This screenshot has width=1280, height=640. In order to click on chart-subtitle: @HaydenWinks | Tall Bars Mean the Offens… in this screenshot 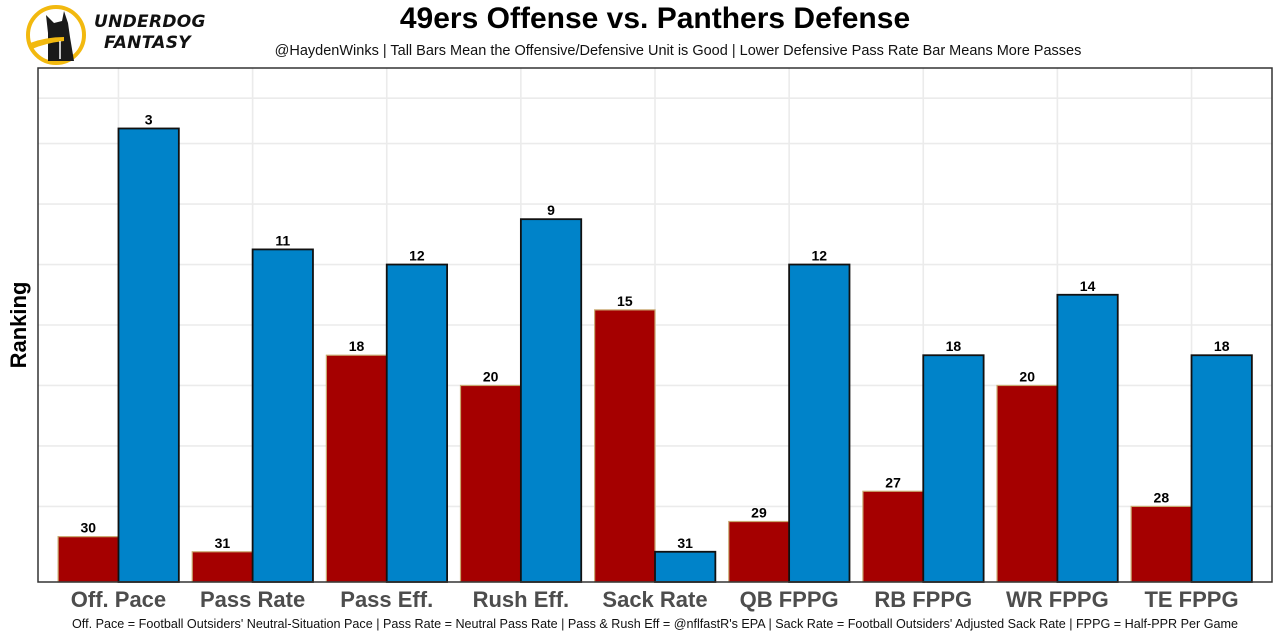, I will do `click(678, 51)`.